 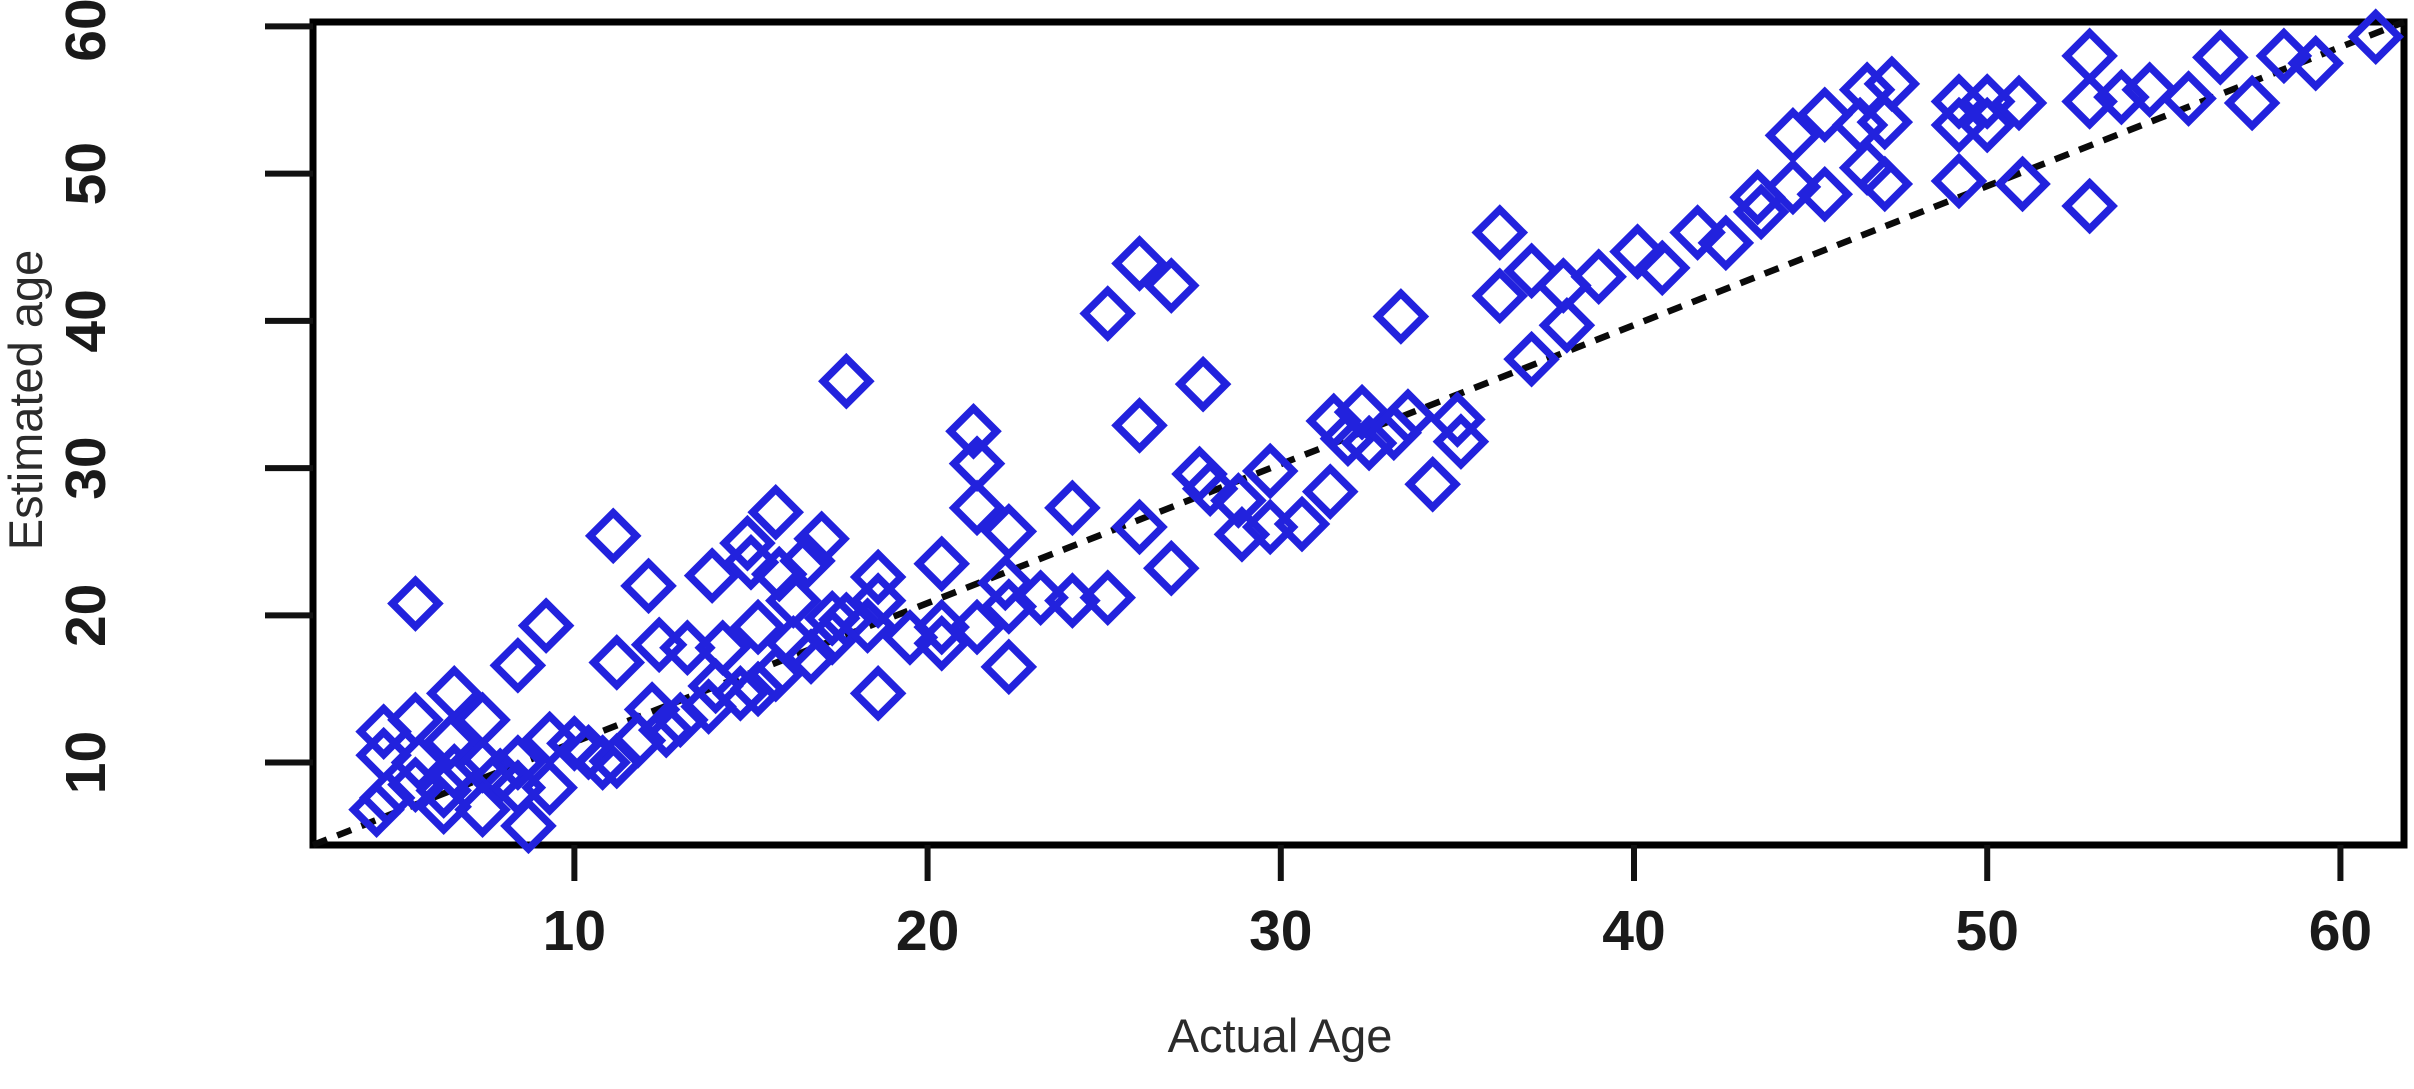 I want to click on y-axis-tick-labels: 10 20 30 40 50 60, so click(x=86, y=397).